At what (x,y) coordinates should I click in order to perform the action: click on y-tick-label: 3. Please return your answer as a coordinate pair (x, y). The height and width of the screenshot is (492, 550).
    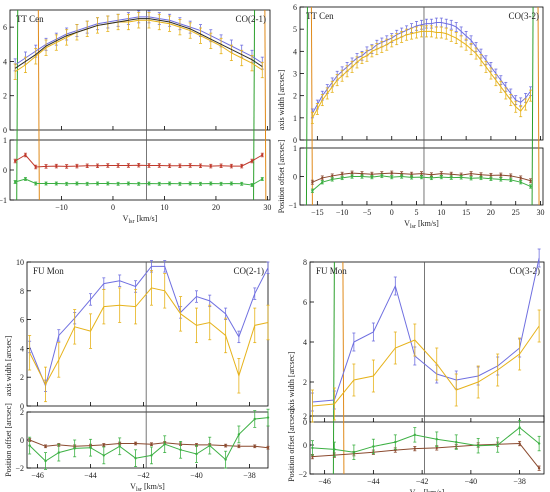
    Looking at the image, I should click on (295, 74).